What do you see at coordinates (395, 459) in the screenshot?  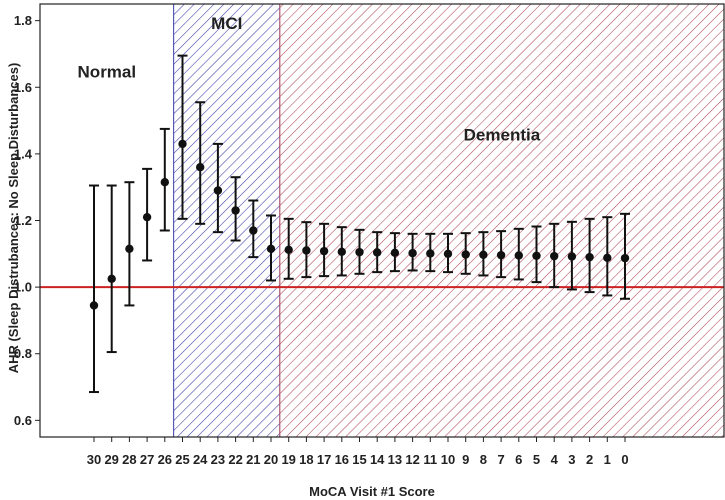 I see `x-tick-label: 13` at bounding box center [395, 459].